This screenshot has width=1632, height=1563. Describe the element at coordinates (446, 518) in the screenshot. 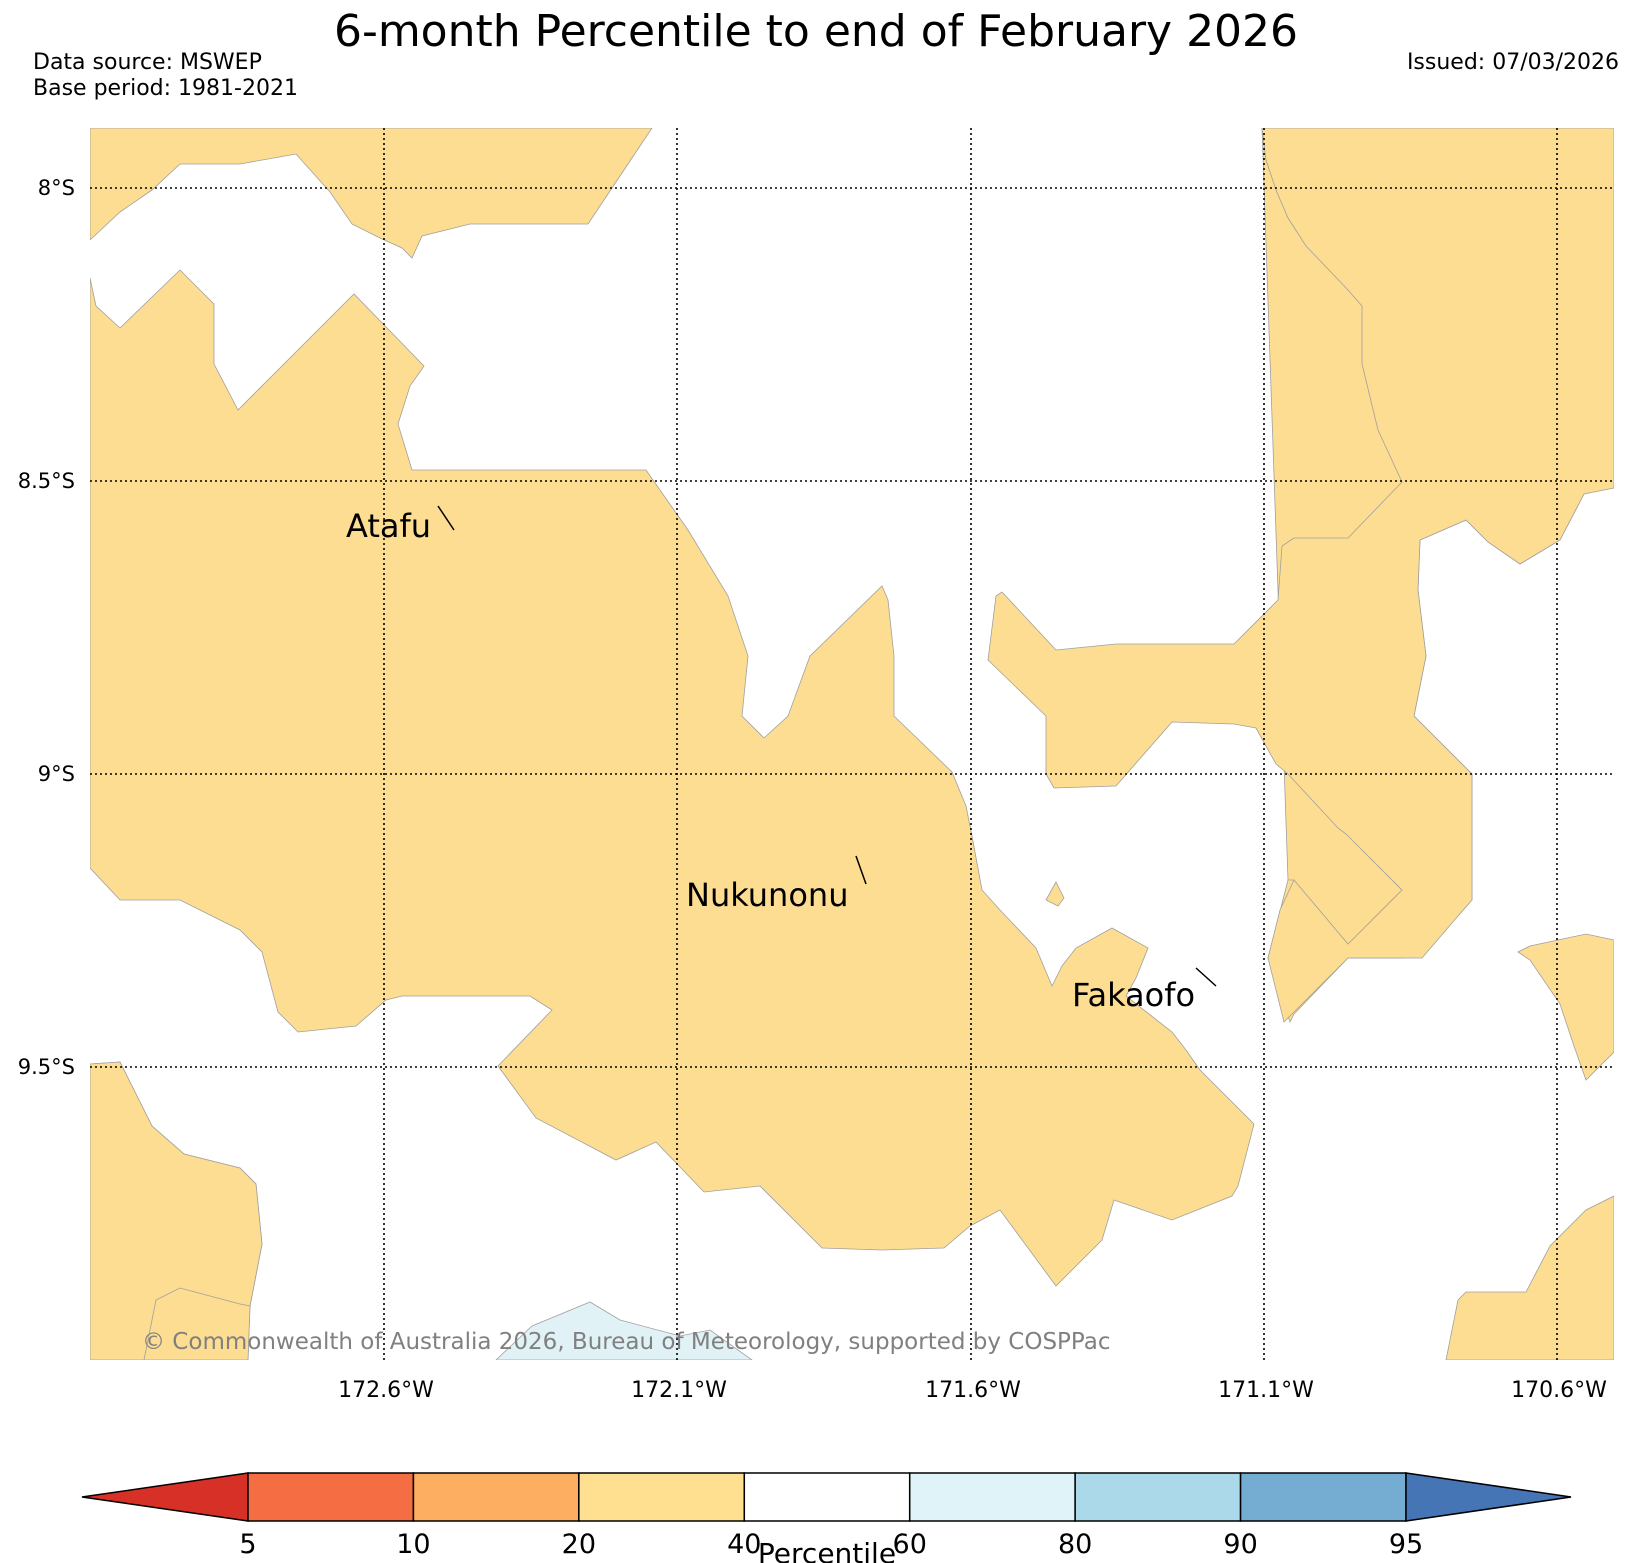

I see `atafu-marker` at that location.